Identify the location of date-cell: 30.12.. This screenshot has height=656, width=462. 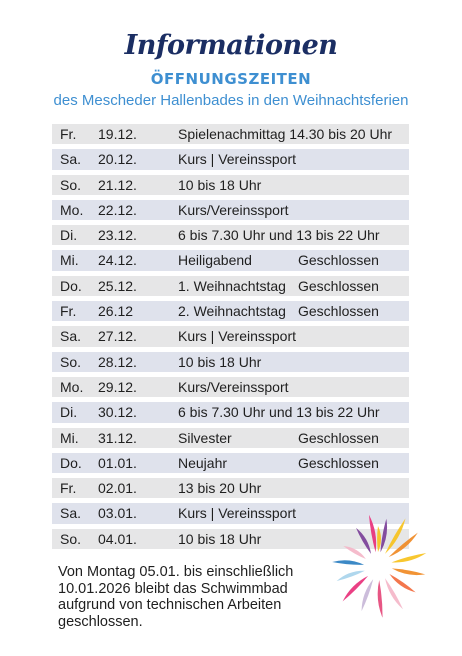
(117, 412).